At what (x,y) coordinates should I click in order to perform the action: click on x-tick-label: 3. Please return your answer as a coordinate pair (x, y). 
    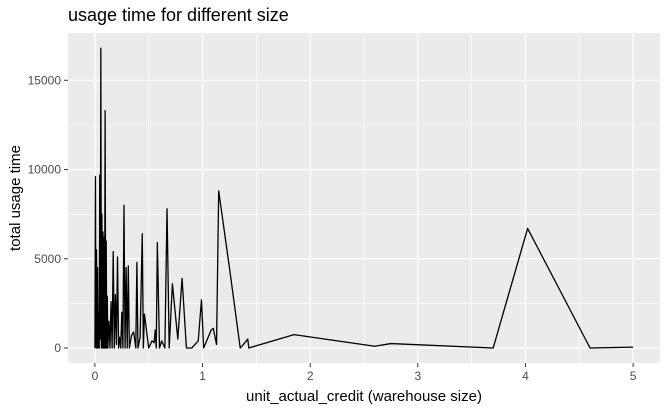
    Looking at the image, I should click on (417, 376).